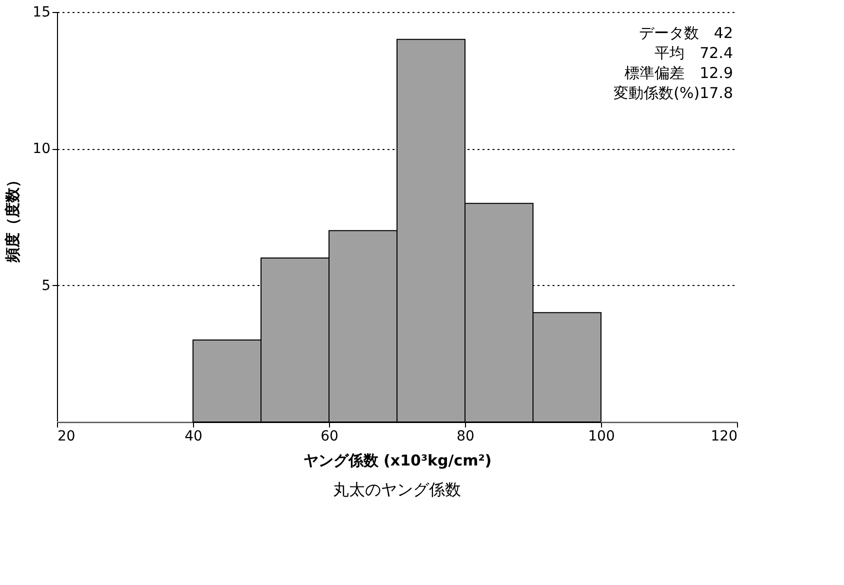 The width and height of the screenshot is (844, 585). Describe the element at coordinates (397, 489) in the screenshot. I see `text: 丸太のヤング係数` at that location.